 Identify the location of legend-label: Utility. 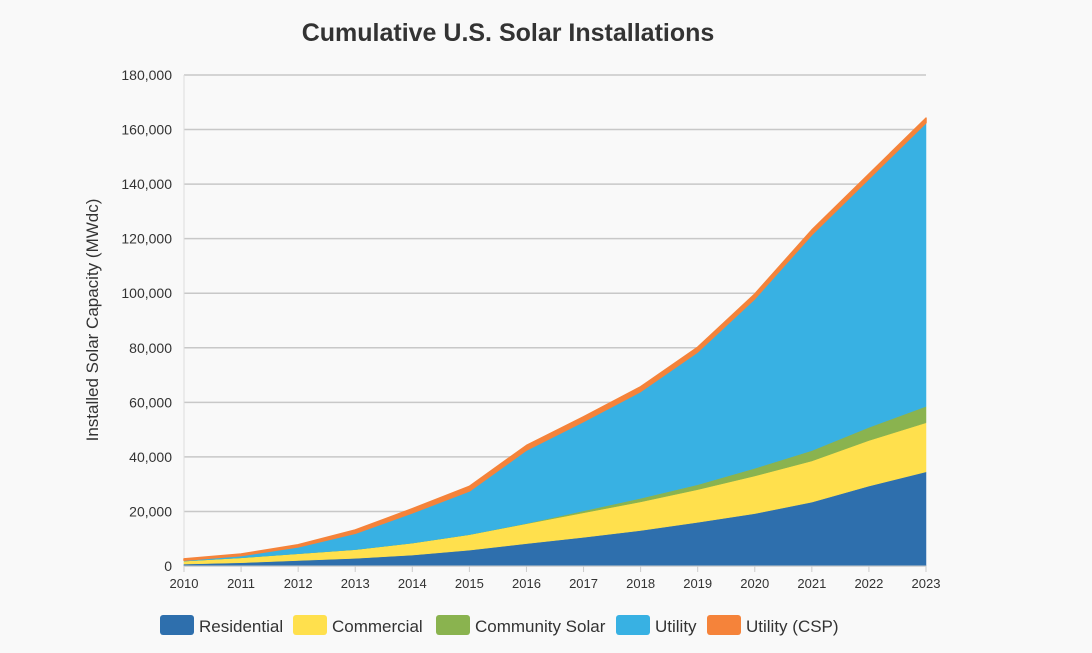
(676, 626).